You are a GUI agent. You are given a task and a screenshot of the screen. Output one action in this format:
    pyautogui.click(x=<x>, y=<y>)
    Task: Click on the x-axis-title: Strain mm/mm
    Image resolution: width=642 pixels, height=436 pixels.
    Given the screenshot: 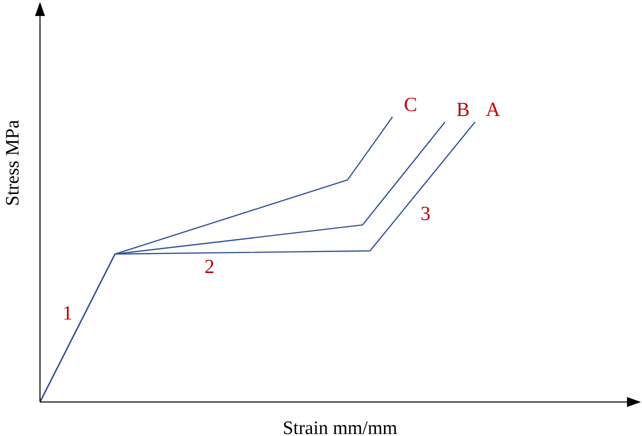 What is the action you would take?
    pyautogui.click(x=340, y=427)
    